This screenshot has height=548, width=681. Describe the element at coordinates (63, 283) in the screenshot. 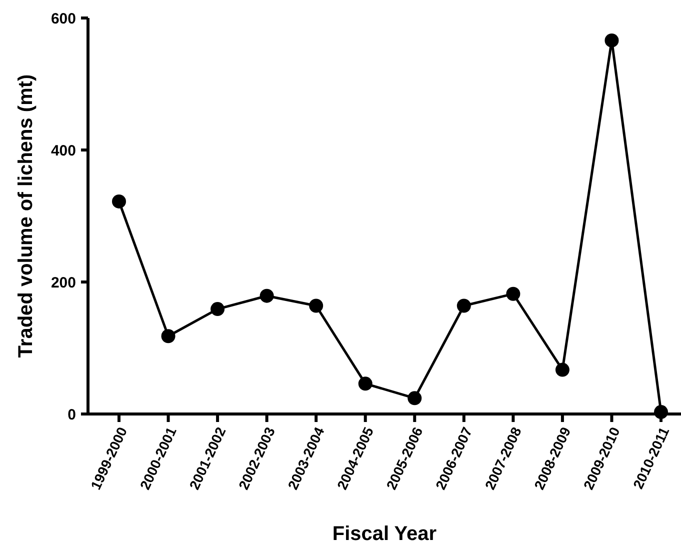

I see `y-tick-label: 200` at that location.